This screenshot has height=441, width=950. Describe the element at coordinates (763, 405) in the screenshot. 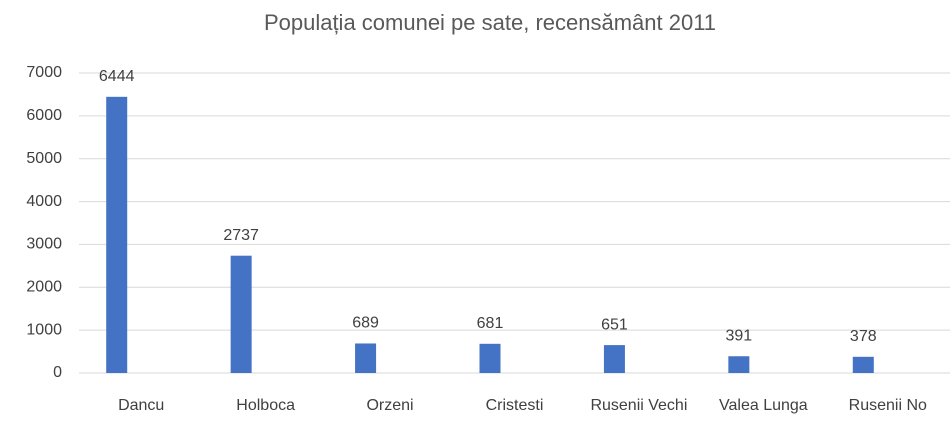

I see `x-tick-label: Valea Lunga` at that location.